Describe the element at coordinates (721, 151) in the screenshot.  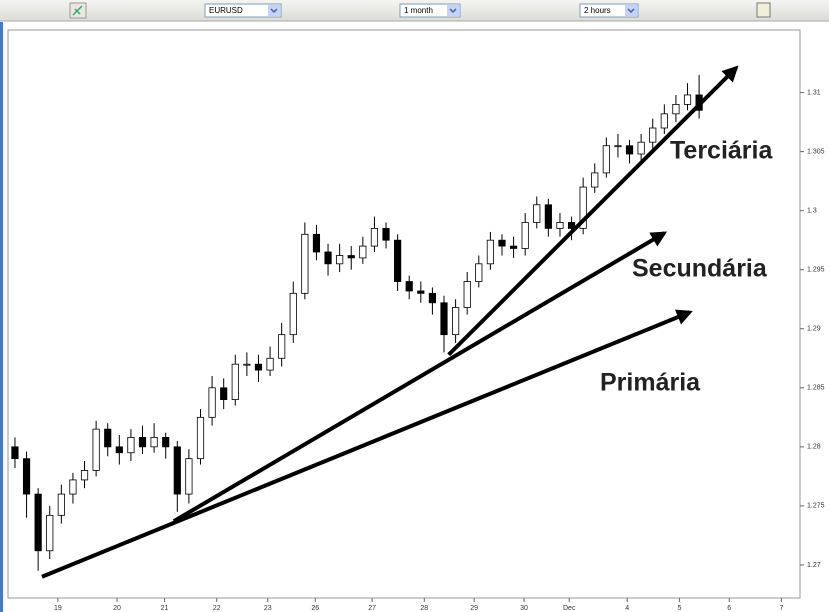
I see `trend-label: Terciária` at that location.